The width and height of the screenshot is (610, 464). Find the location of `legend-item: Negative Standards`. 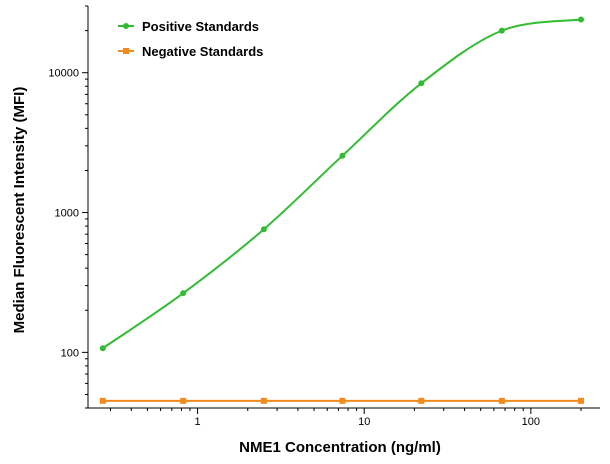

legend-item: Negative Standards is located at coordinates (190, 51).